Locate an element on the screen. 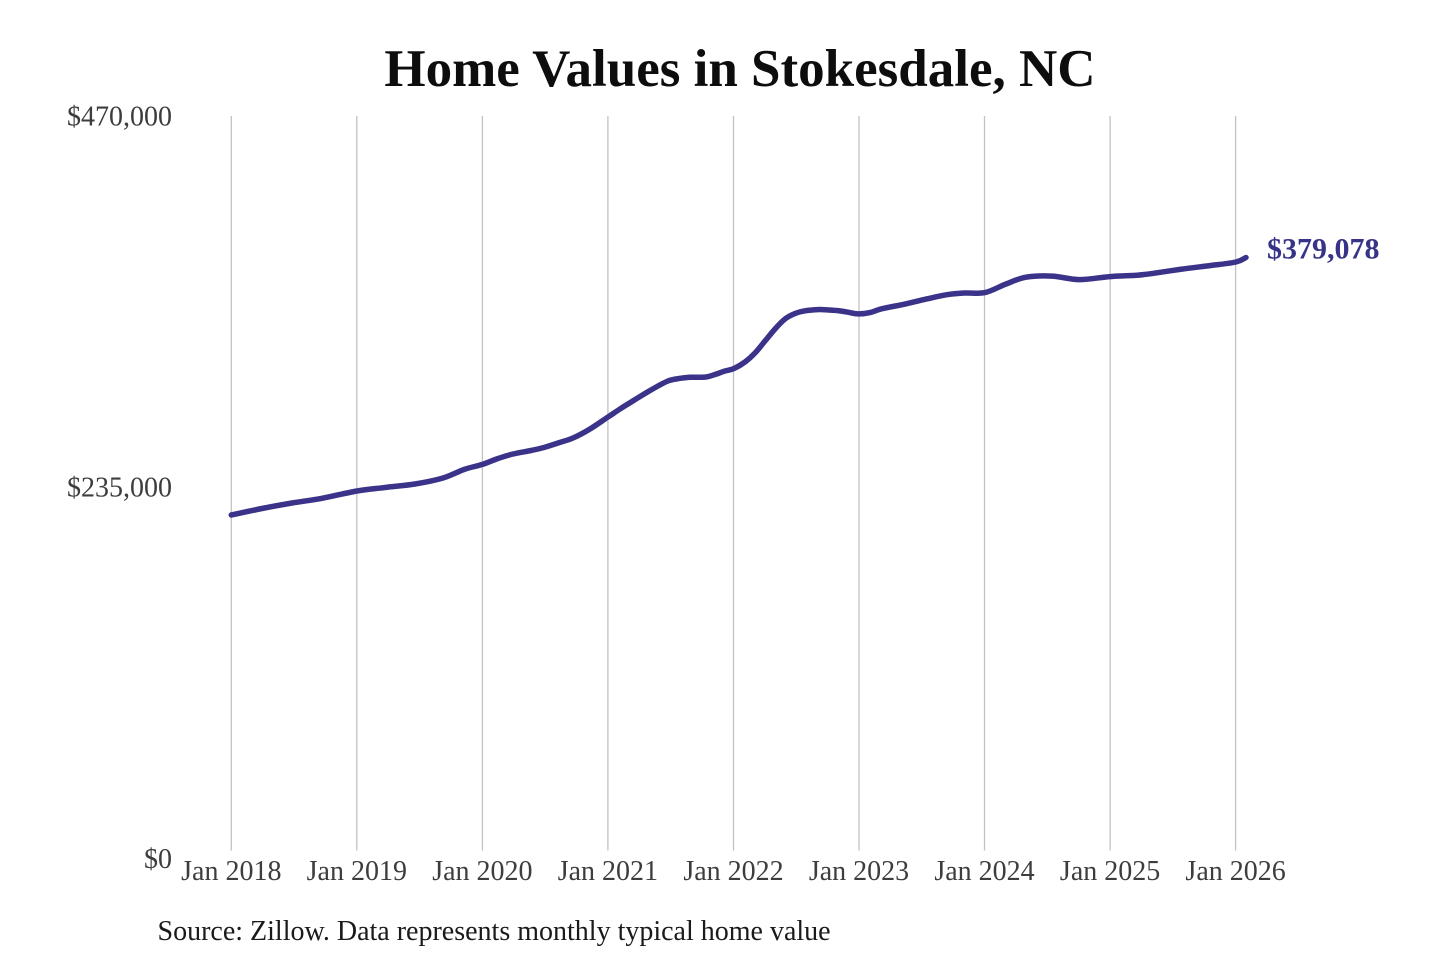  svg-text: Jan 2026 is located at coordinates (1235, 871).